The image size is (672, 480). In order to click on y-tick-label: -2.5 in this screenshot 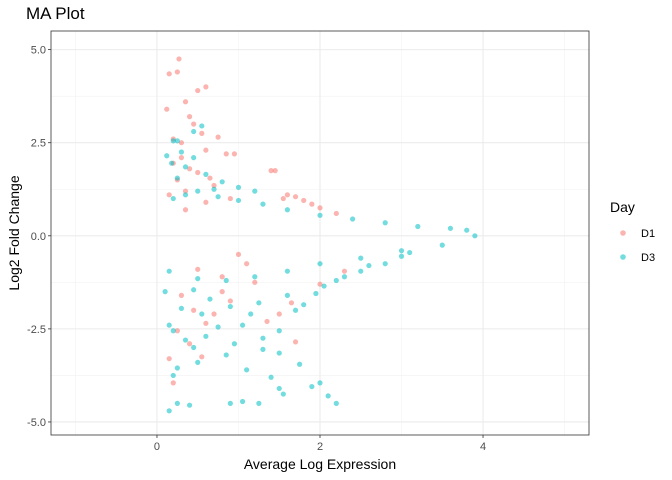, I will do `click(36, 330)`.